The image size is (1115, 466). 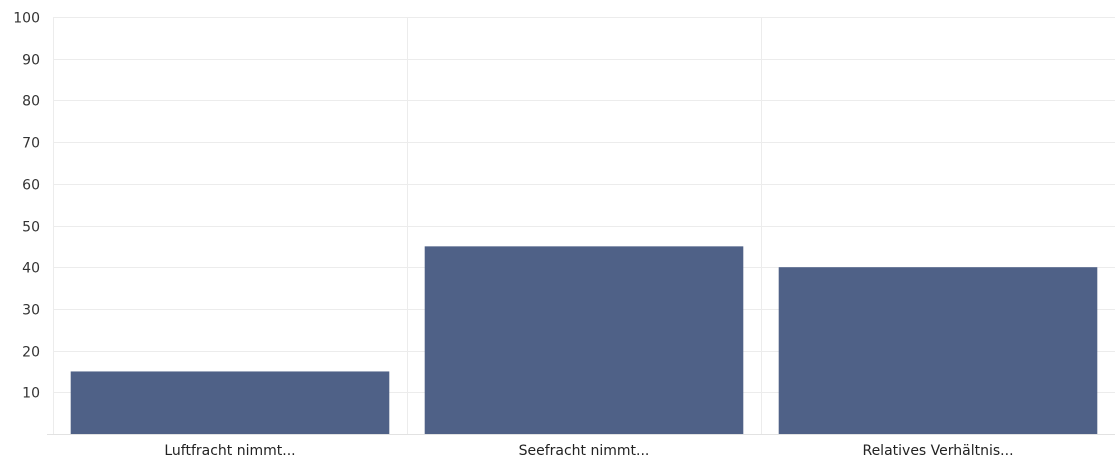 I want to click on y-tick-label-10: 10, so click(x=31, y=394).